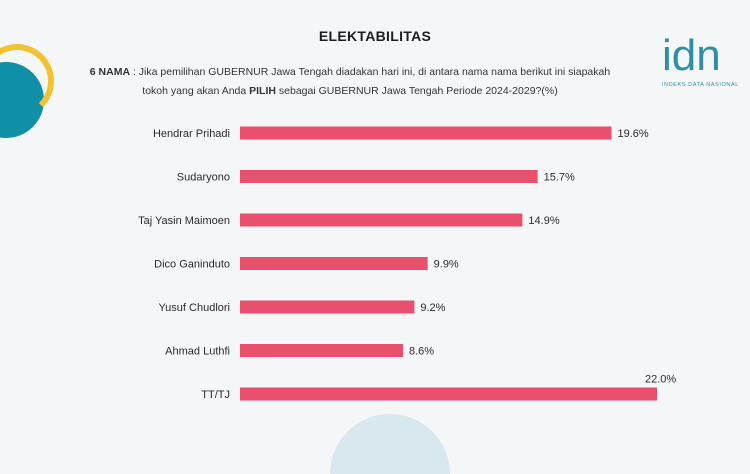 Image resolution: width=750 pixels, height=474 pixels. What do you see at coordinates (196, 91) in the screenshot?
I see `question-line2a: tokoh yang akan Anda` at bounding box center [196, 91].